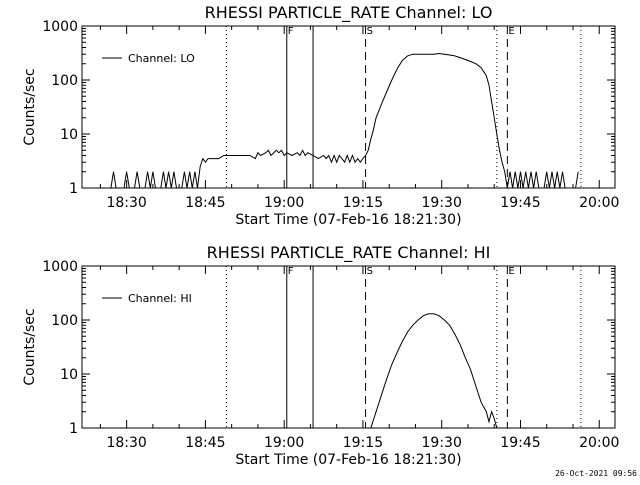  Describe the element at coordinates (161, 58) in the screenshot. I see `legend-label: Channel: LO` at that location.